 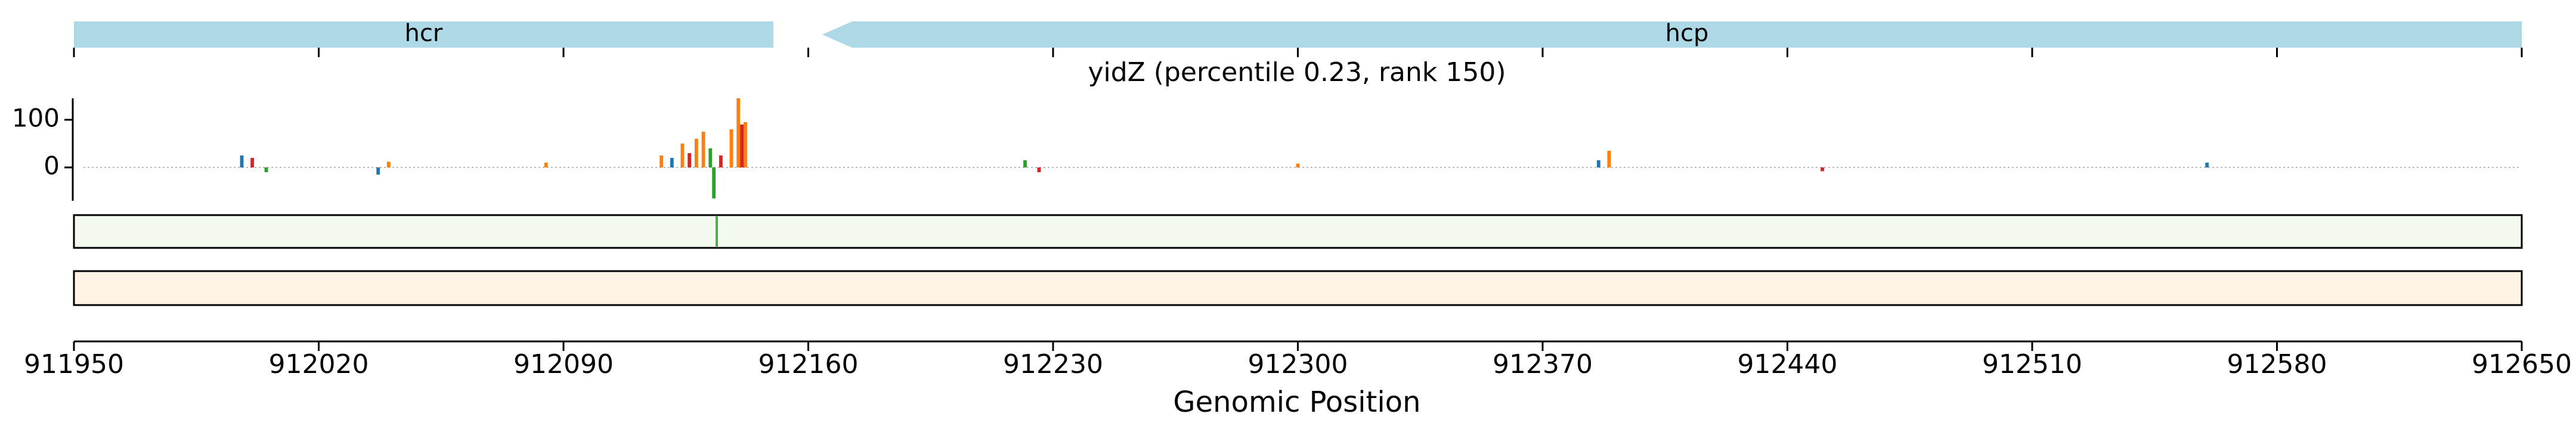 I want to click on x-tick-label: 912160, so click(x=808, y=364).